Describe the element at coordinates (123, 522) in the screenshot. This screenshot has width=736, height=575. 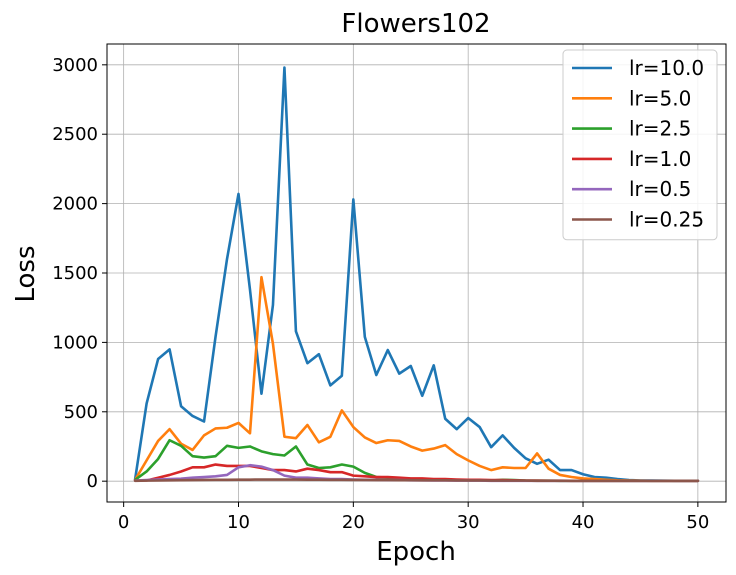
I see `x-tick-label: 0` at that location.